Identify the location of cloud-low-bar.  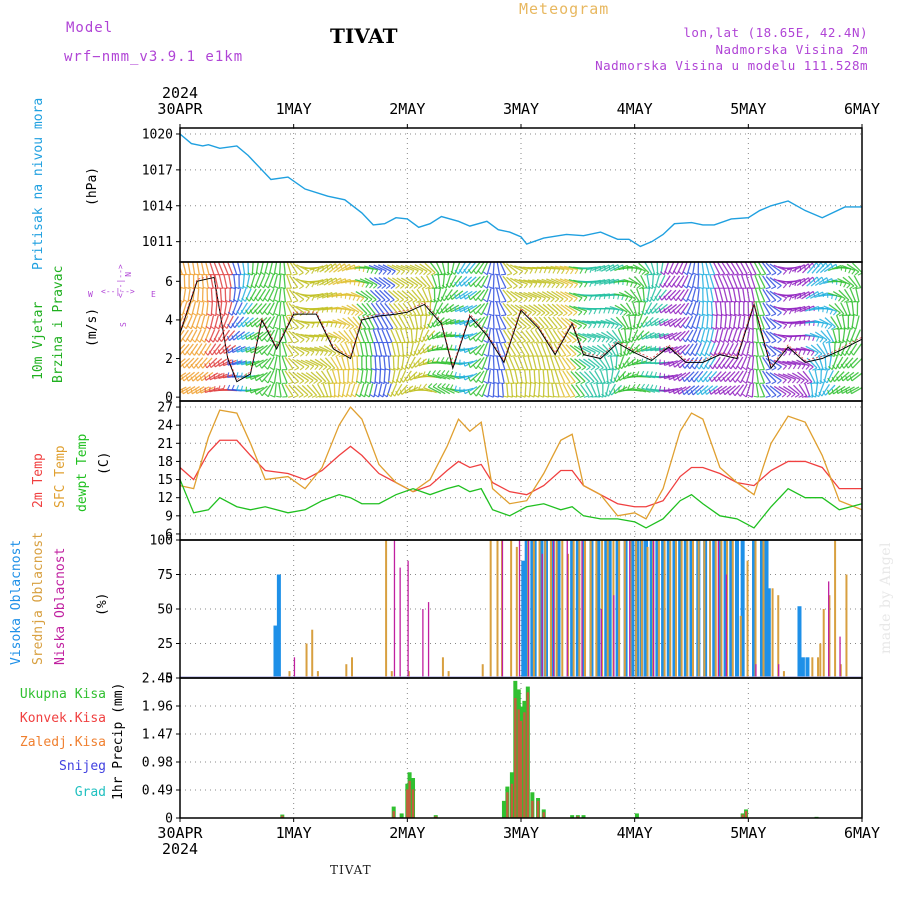
(423, 643).